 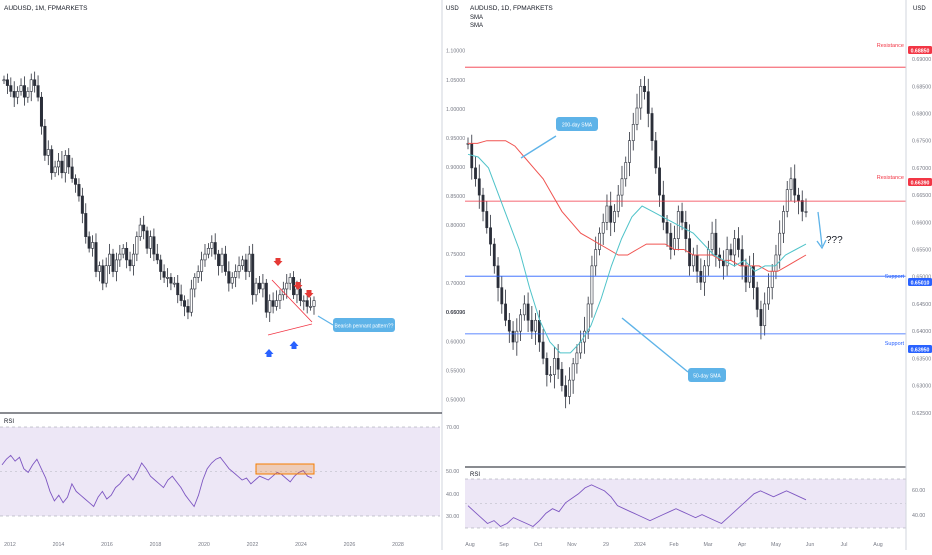 What do you see at coordinates (921, 414) in the screenshot?
I see `right-price-tick: 0.62500` at bounding box center [921, 414].